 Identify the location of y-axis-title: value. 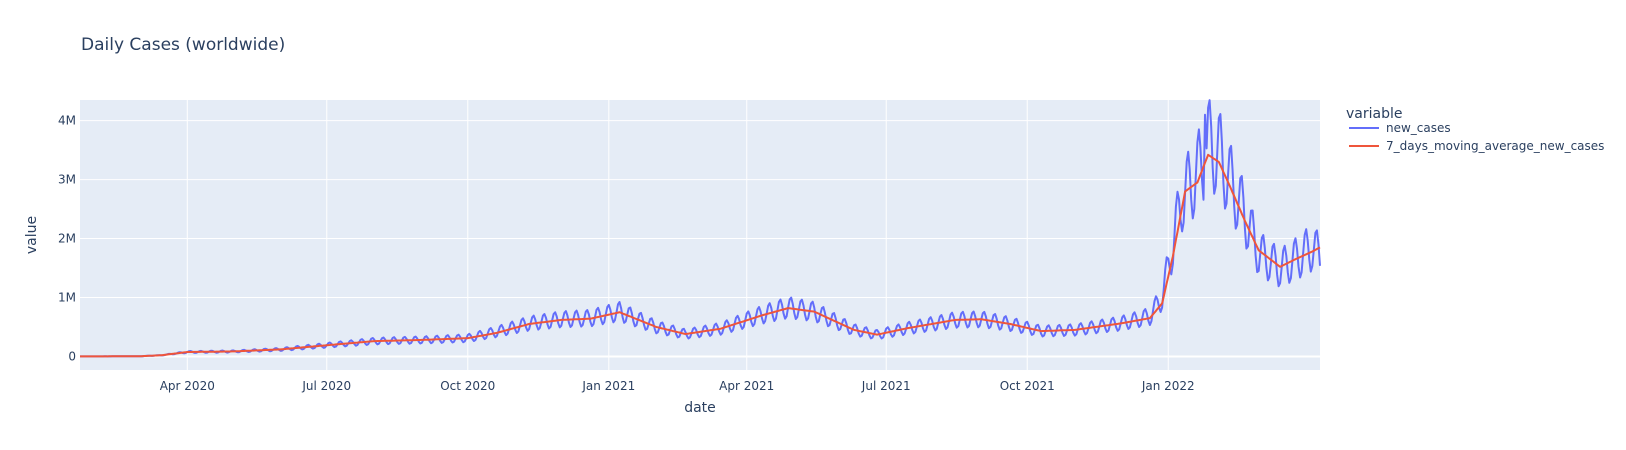
(32, 235).